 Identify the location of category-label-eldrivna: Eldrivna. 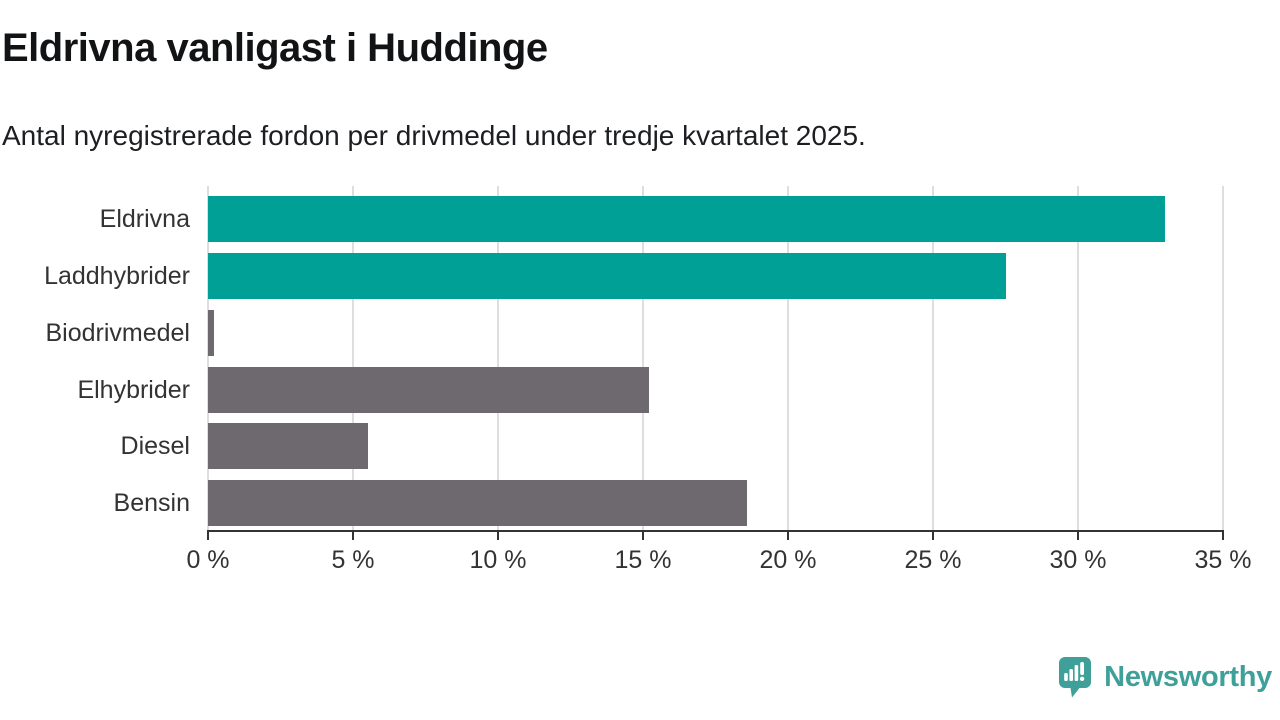
(144, 219).